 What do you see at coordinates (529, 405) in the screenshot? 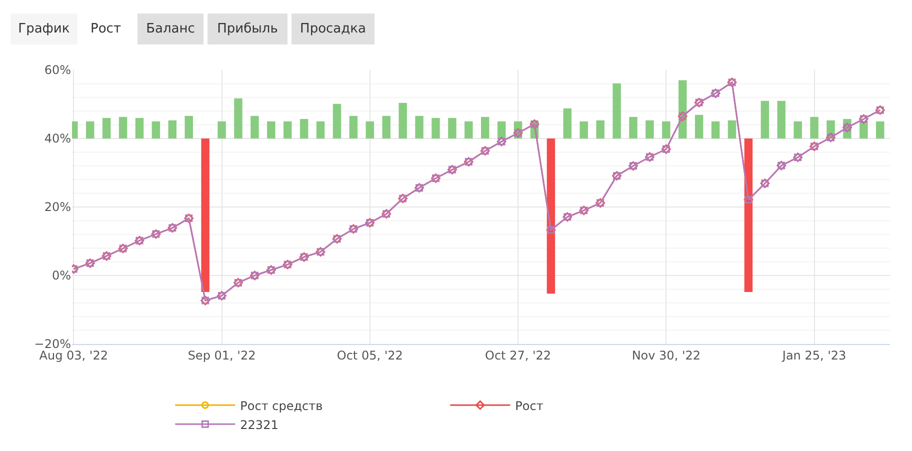
I see `legend-label: Рост` at bounding box center [529, 405].